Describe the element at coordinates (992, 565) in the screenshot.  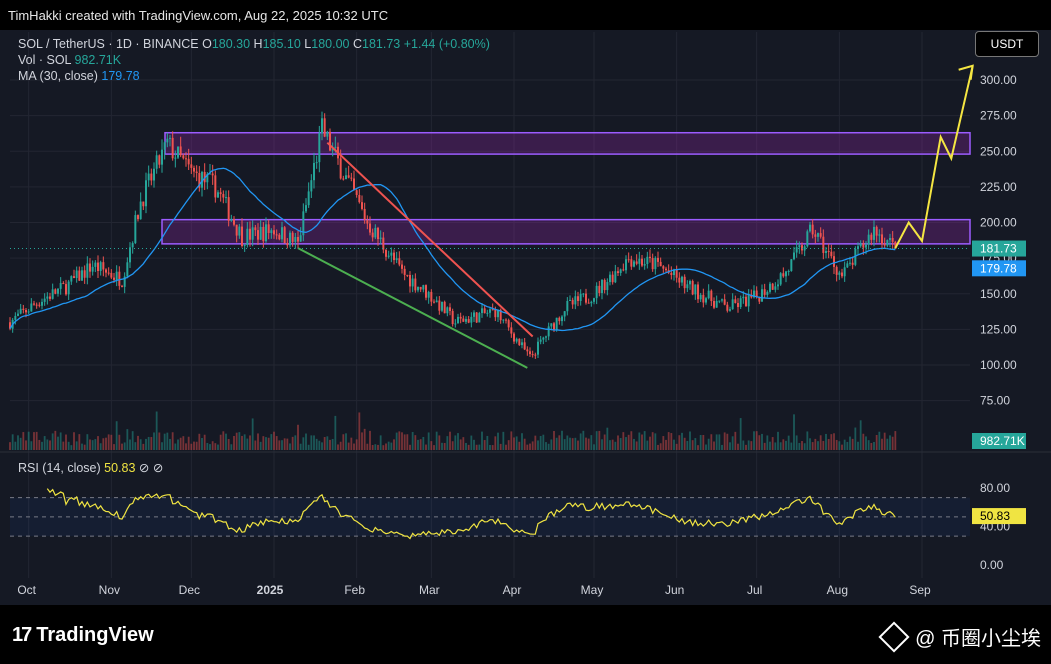
I see `rsi-tick-label: 0.00` at that location.